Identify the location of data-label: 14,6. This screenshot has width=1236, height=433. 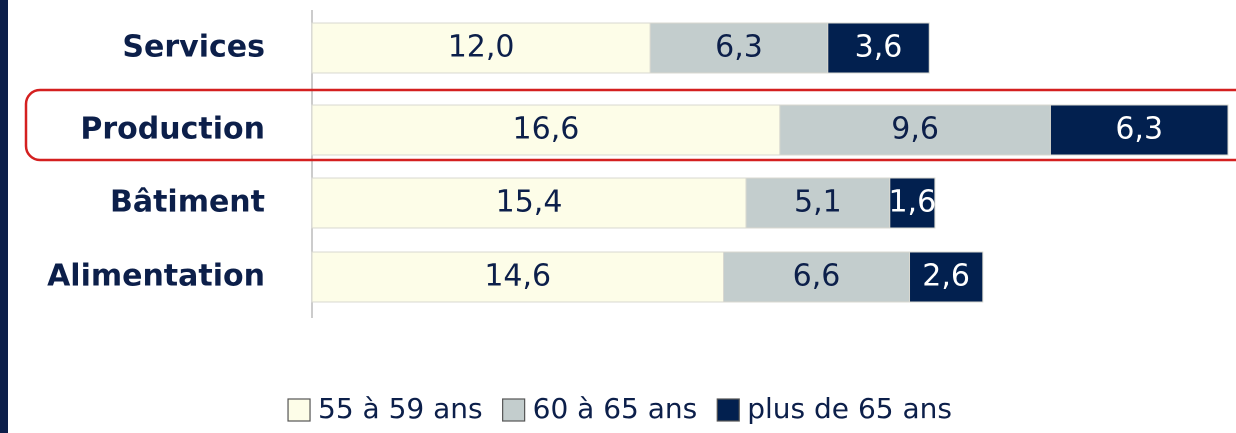
(517, 276).